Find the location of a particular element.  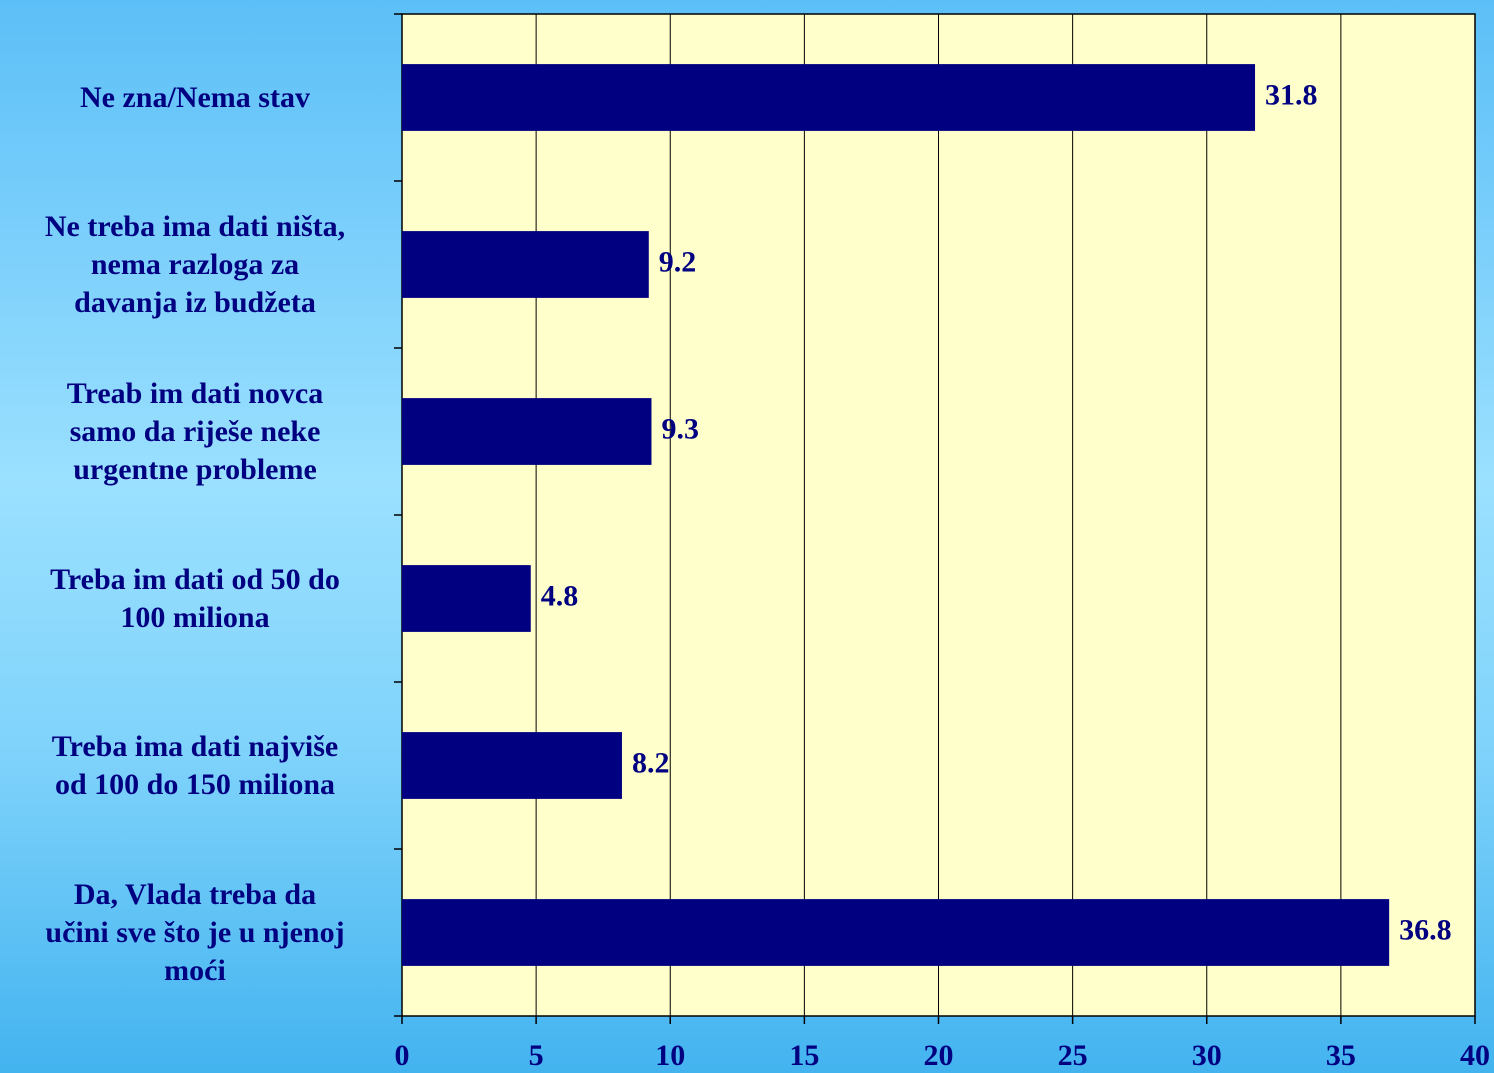

data-label: 8.2 is located at coordinates (651, 762).